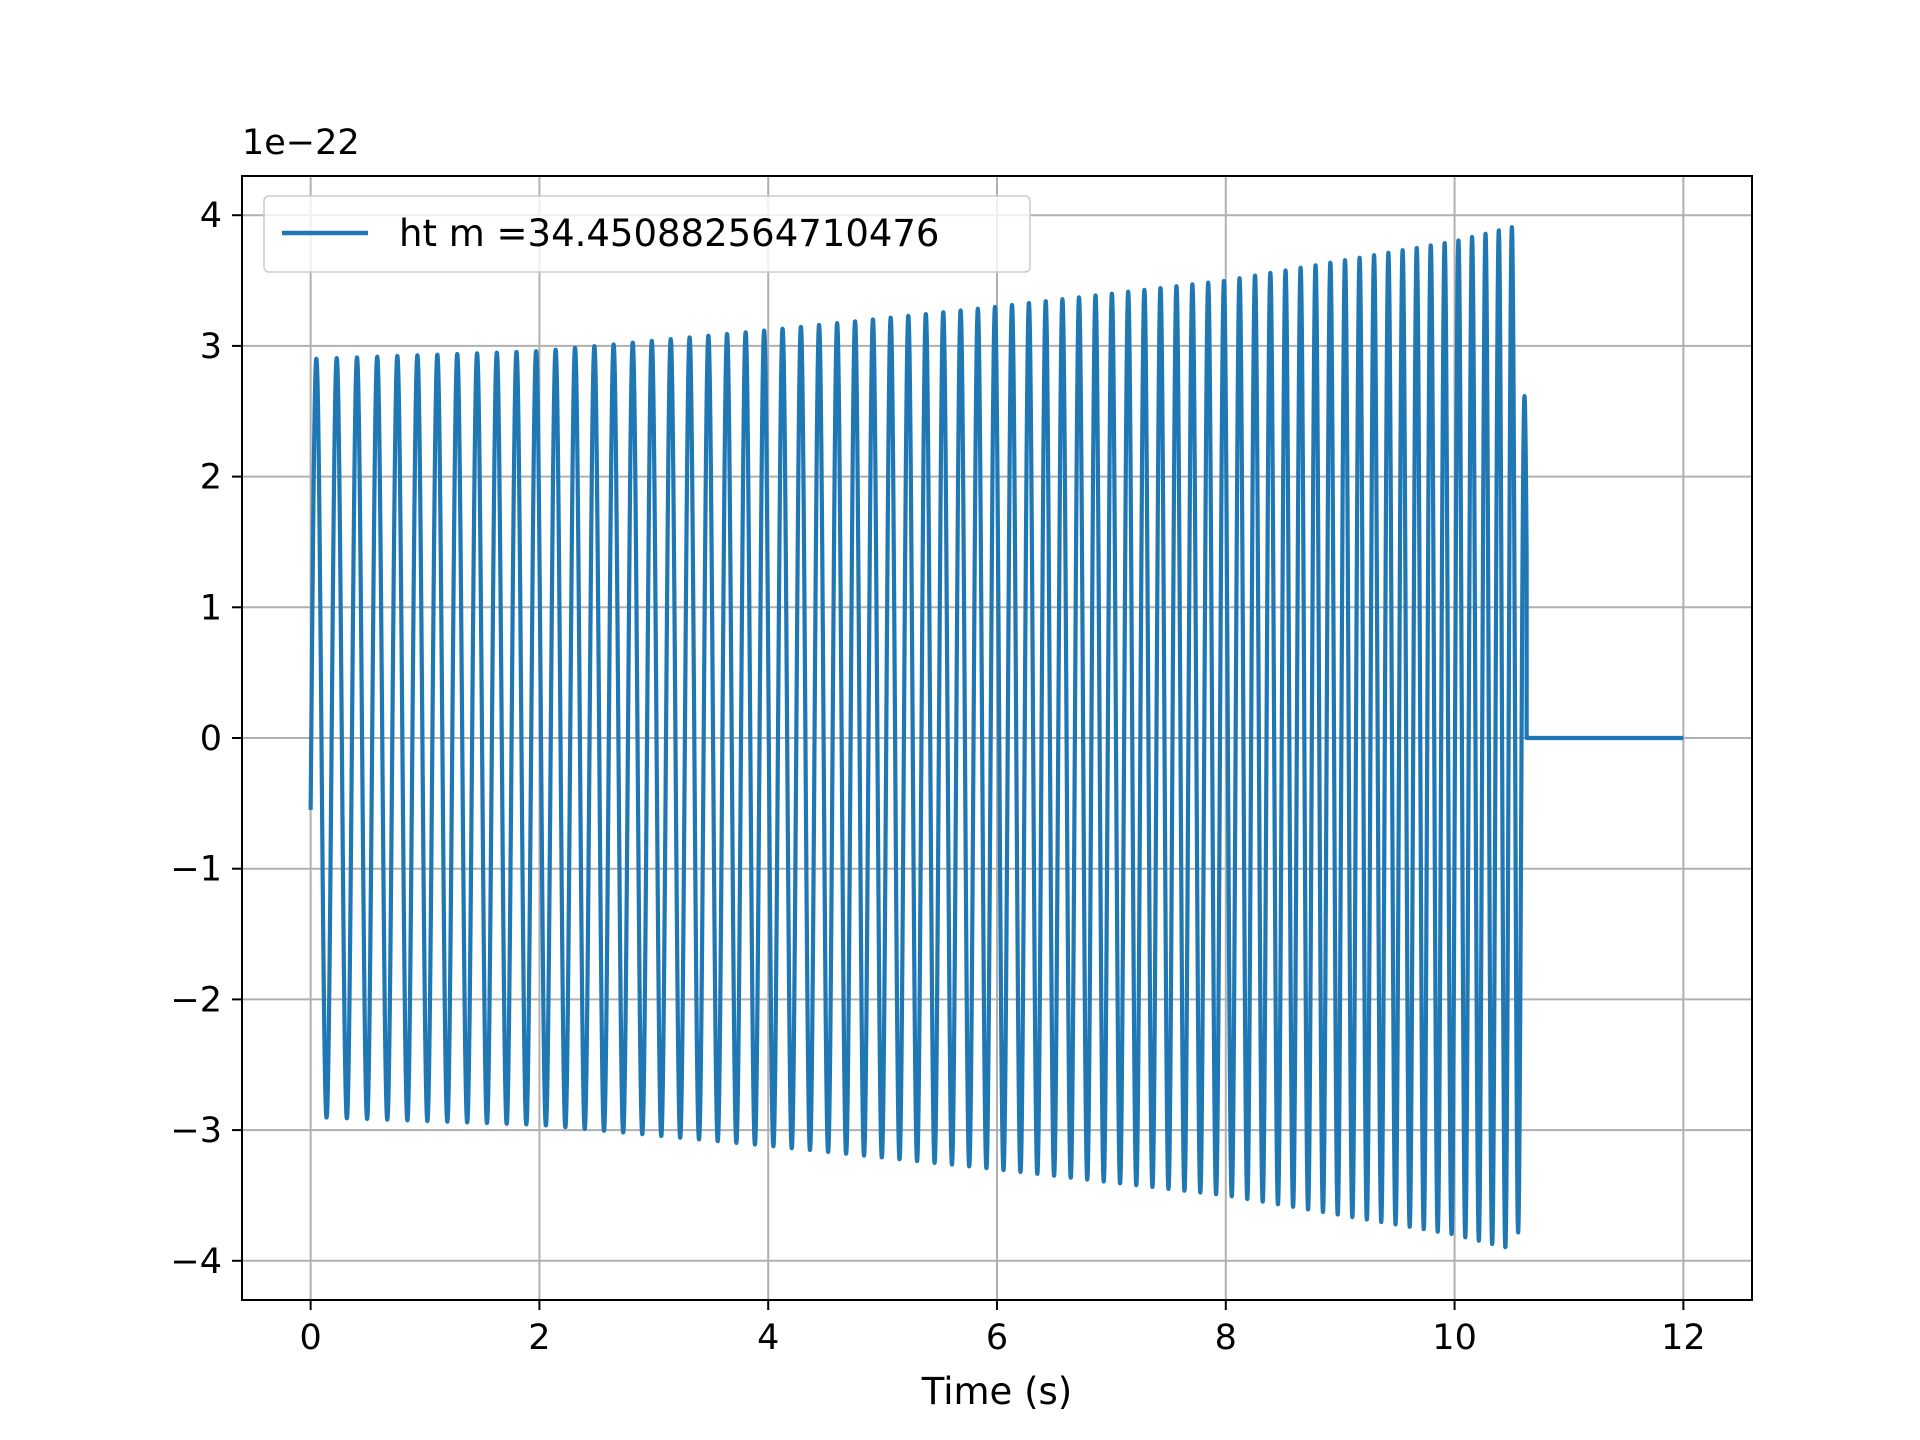 Image resolution: width=1920 pixels, height=1440 pixels. Describe the element at coordinates (1226, 1338) in the screenshot. I see `x-tick-label: 8` at that location.